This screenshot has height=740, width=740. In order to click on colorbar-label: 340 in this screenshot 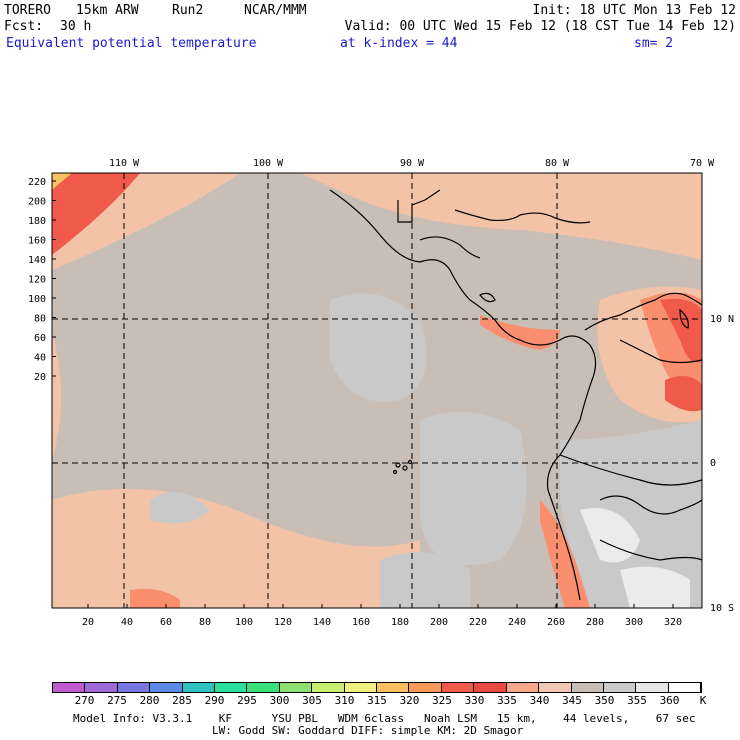, I will do `click(539, 700)`.